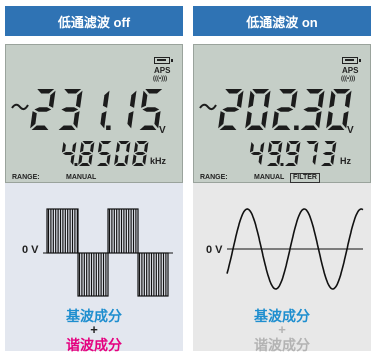  I want to click on sub-unit: kHz, so click(158, 161).